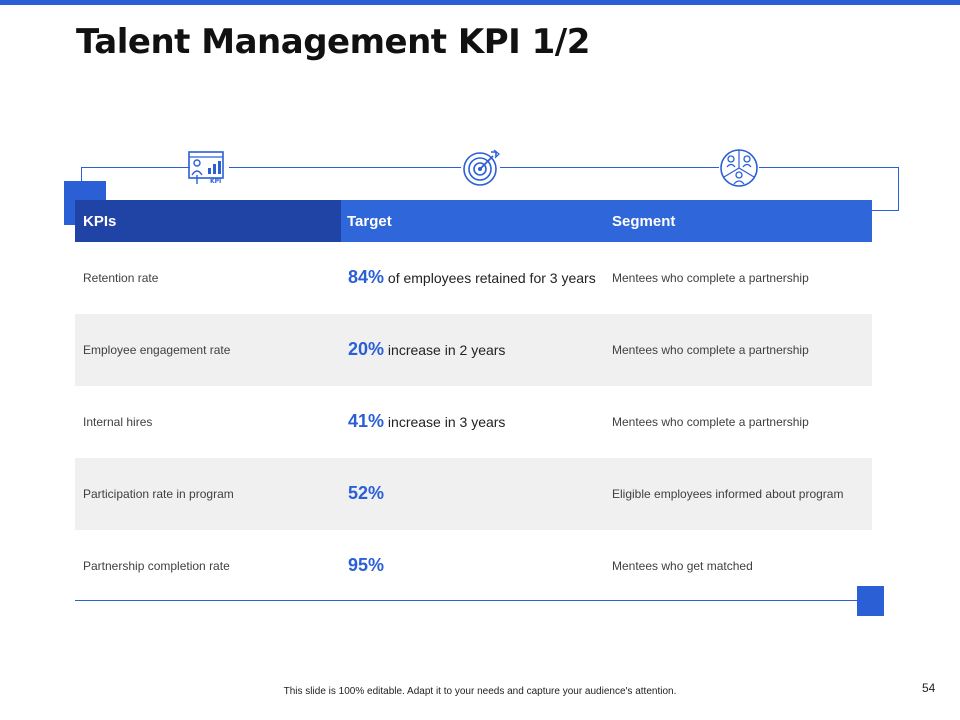 The image size is (960, 720). What do you see at coordinates (366, 277) in the screenshot?
I see `target-percent: 84%` at bounding box center [366, 277].